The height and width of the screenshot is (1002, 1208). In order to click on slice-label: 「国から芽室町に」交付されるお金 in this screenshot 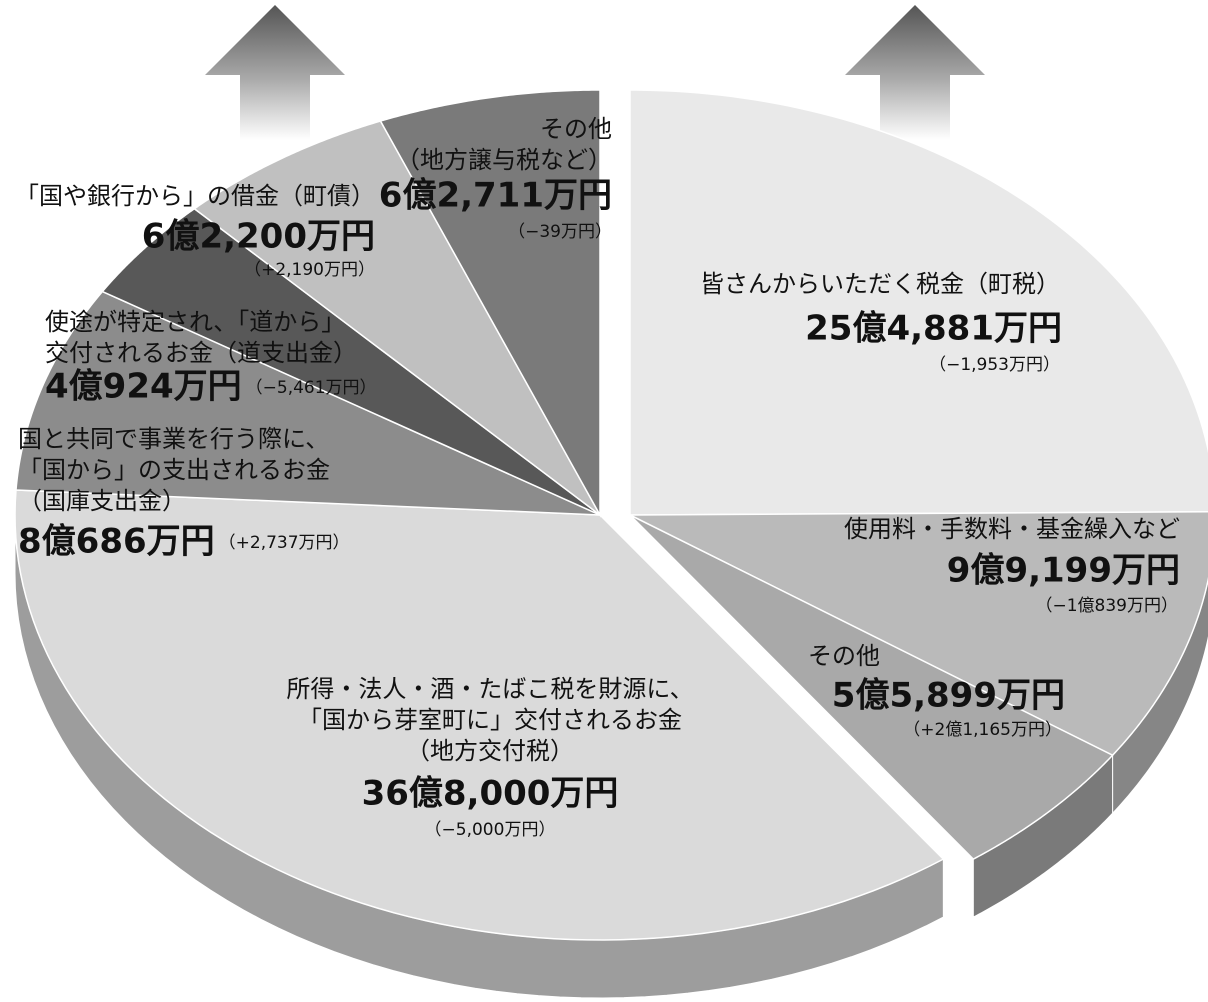, I will do `click(490, 720)`.